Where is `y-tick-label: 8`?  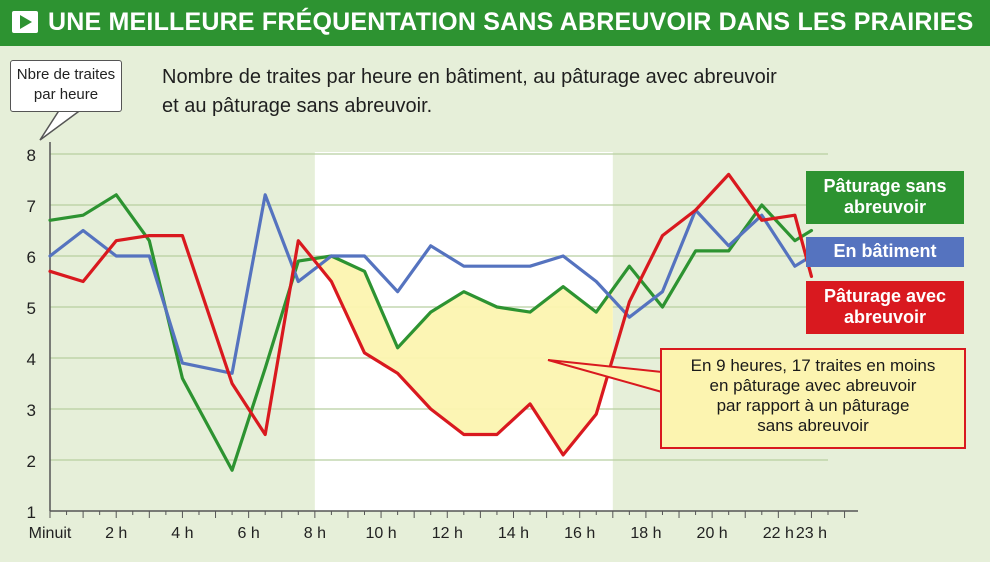 y-tick-label: 8 is located at coordinates (31, 155).